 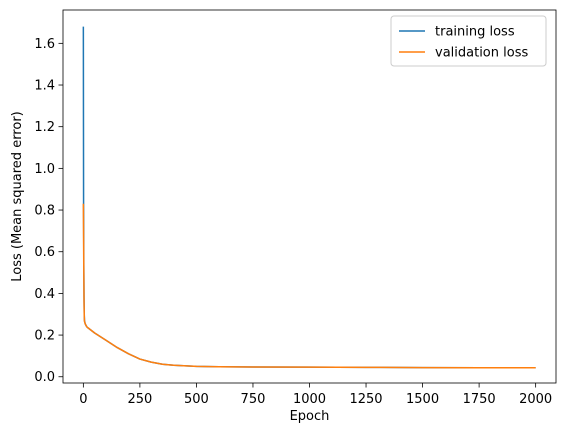 What do you see at coordinates (139, 399) in the screenshot?
I see `x-tick-label: 250` at bounding box center [139, 399].